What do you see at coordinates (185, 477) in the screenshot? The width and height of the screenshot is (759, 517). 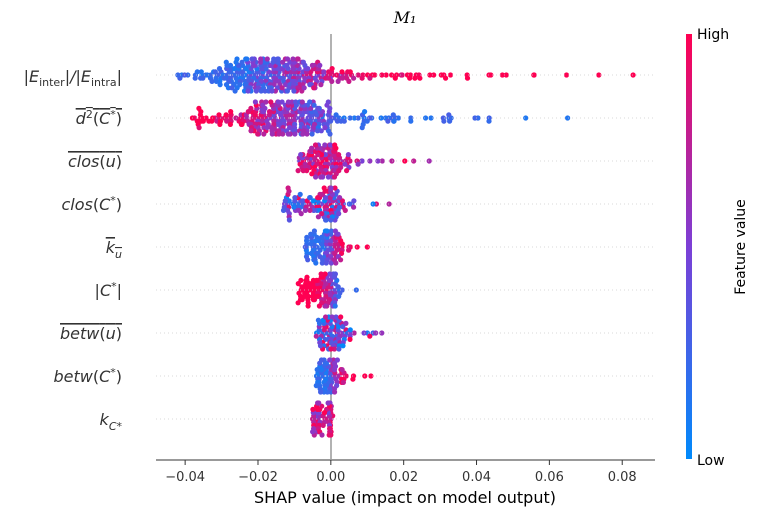 I see `x-tick-label: −0.04` at bounding box center [185, 477].